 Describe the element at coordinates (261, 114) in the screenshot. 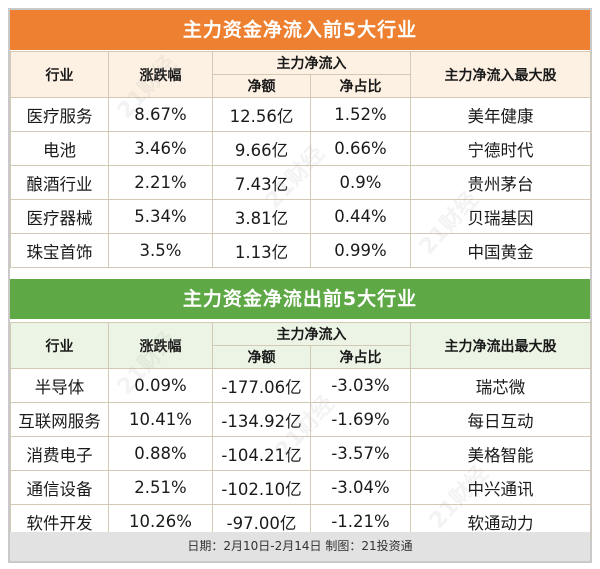

I see `amount-cell: 12.56亿` at that location.